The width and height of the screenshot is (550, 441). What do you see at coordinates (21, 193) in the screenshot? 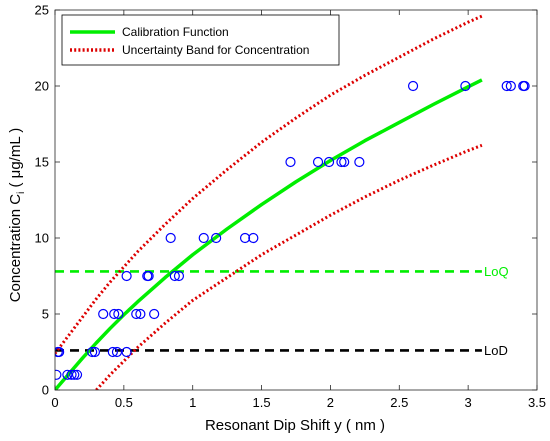
I see `y-axis-label-subscript: i` at bounding box center [21, 193].